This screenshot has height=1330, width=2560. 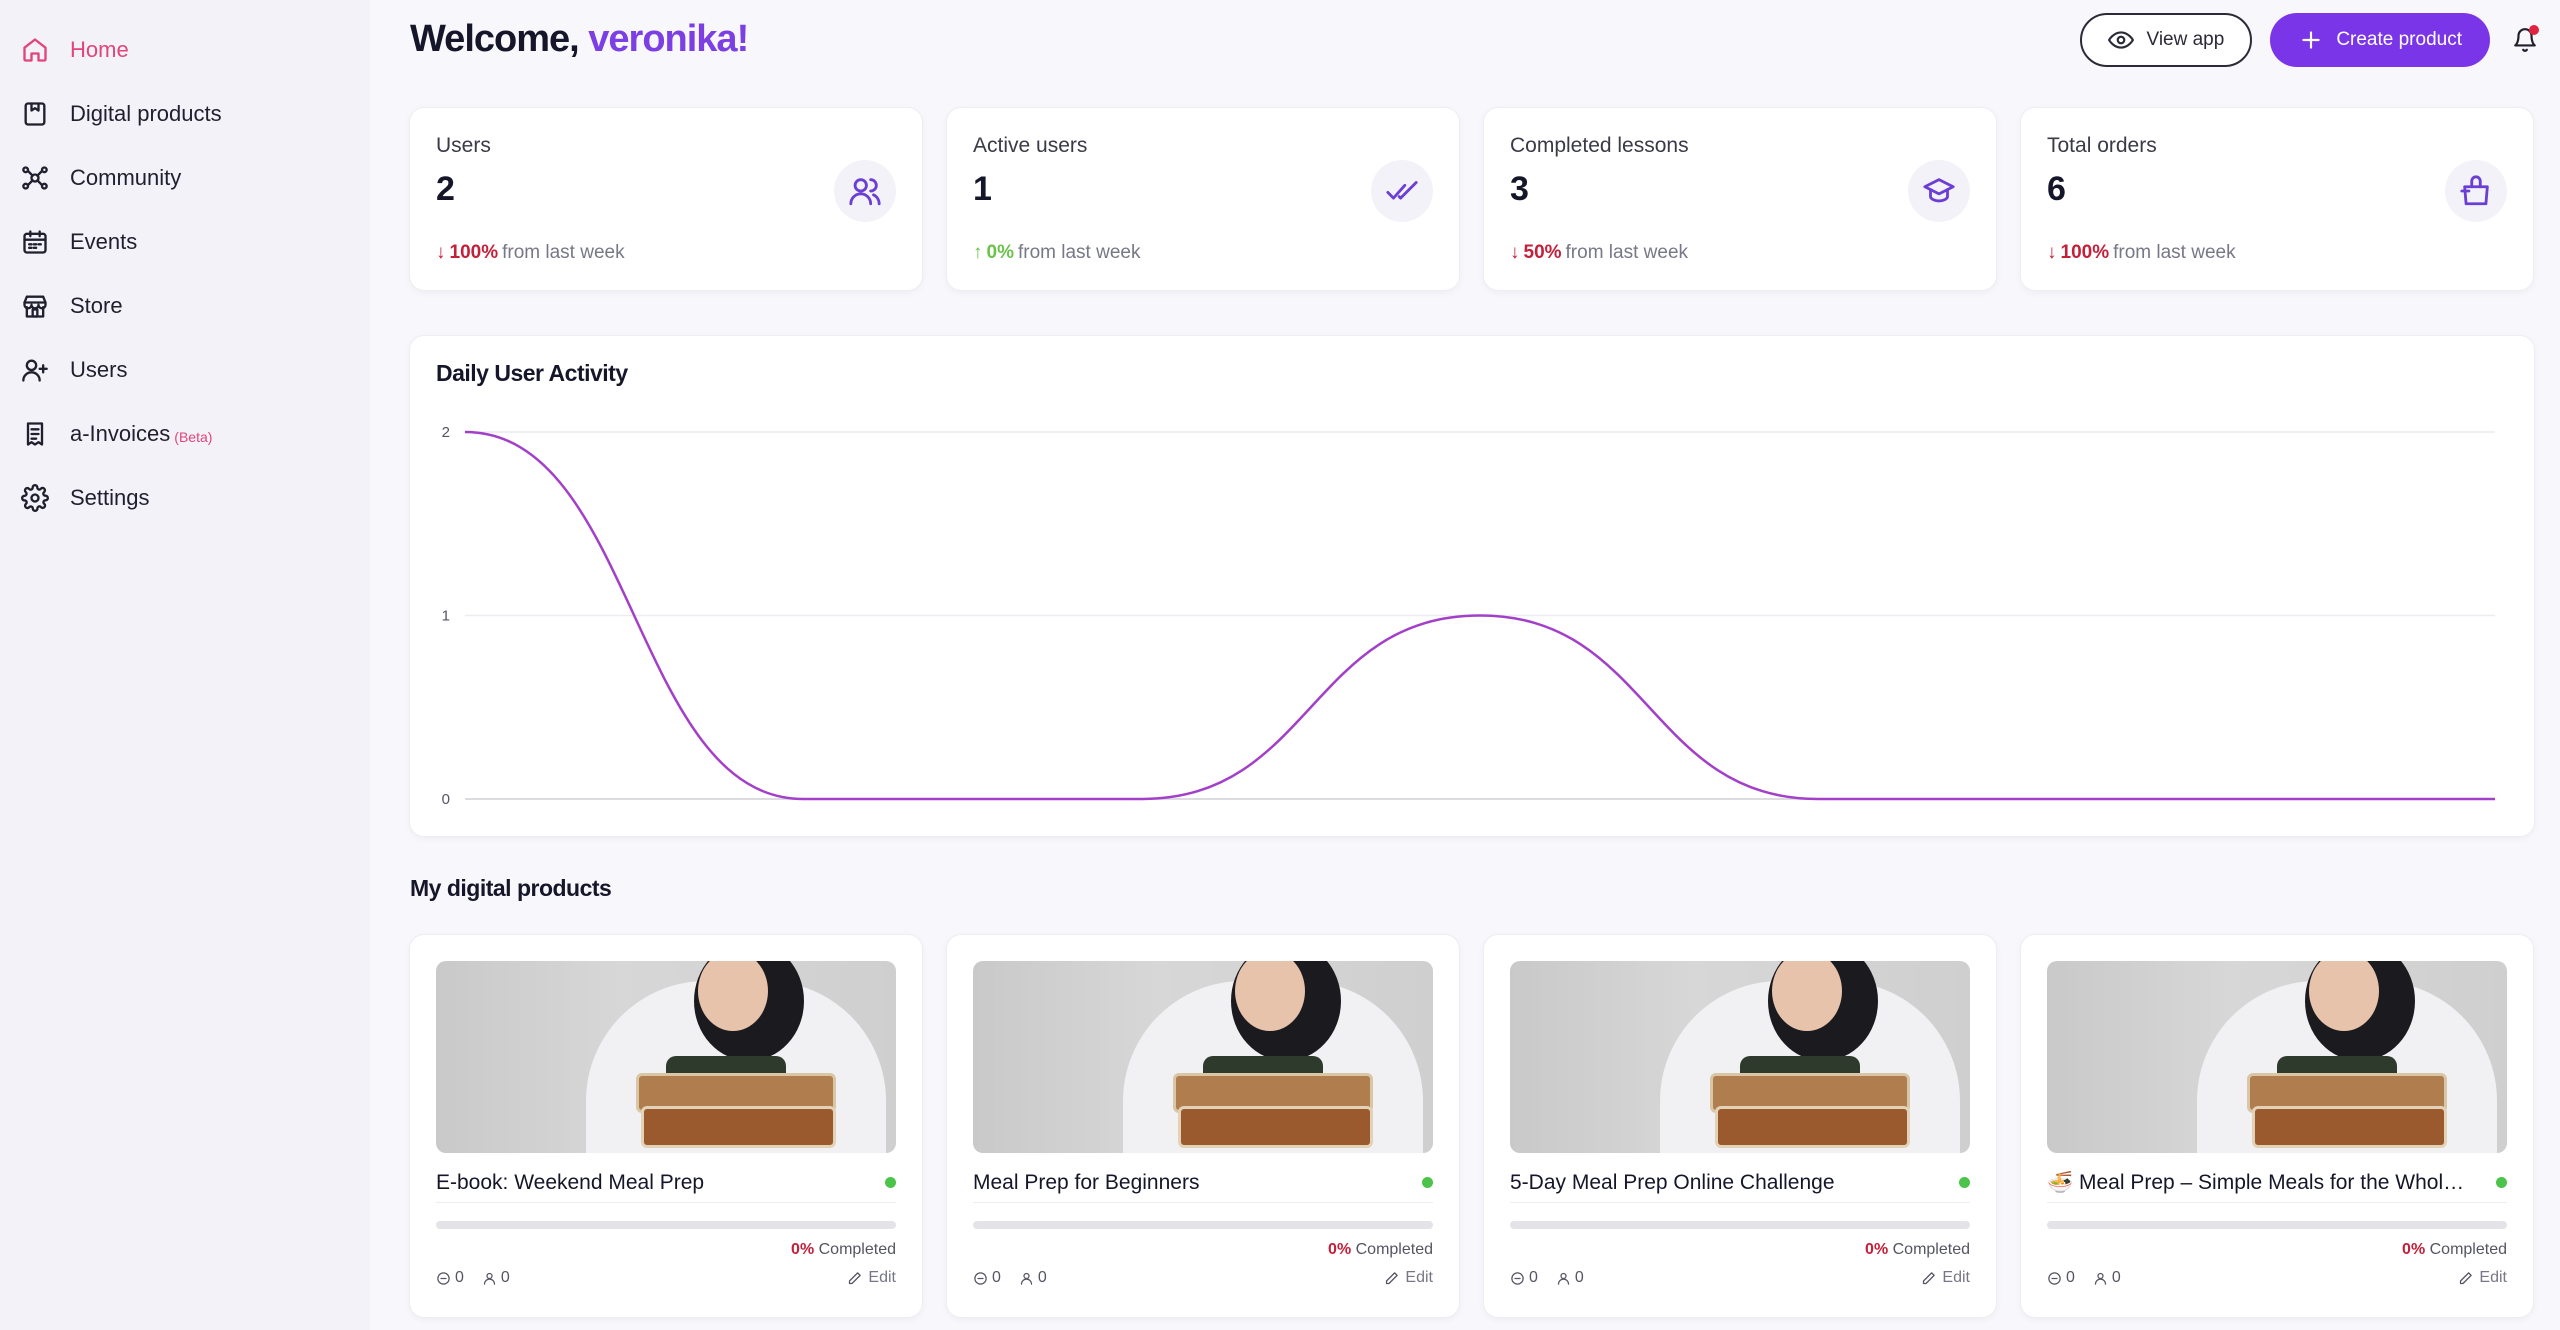 What do you see at coordinates (1939, 191) in the screenshot?
I see `graduation-cap-icon` at bounding box center [1939, 191].